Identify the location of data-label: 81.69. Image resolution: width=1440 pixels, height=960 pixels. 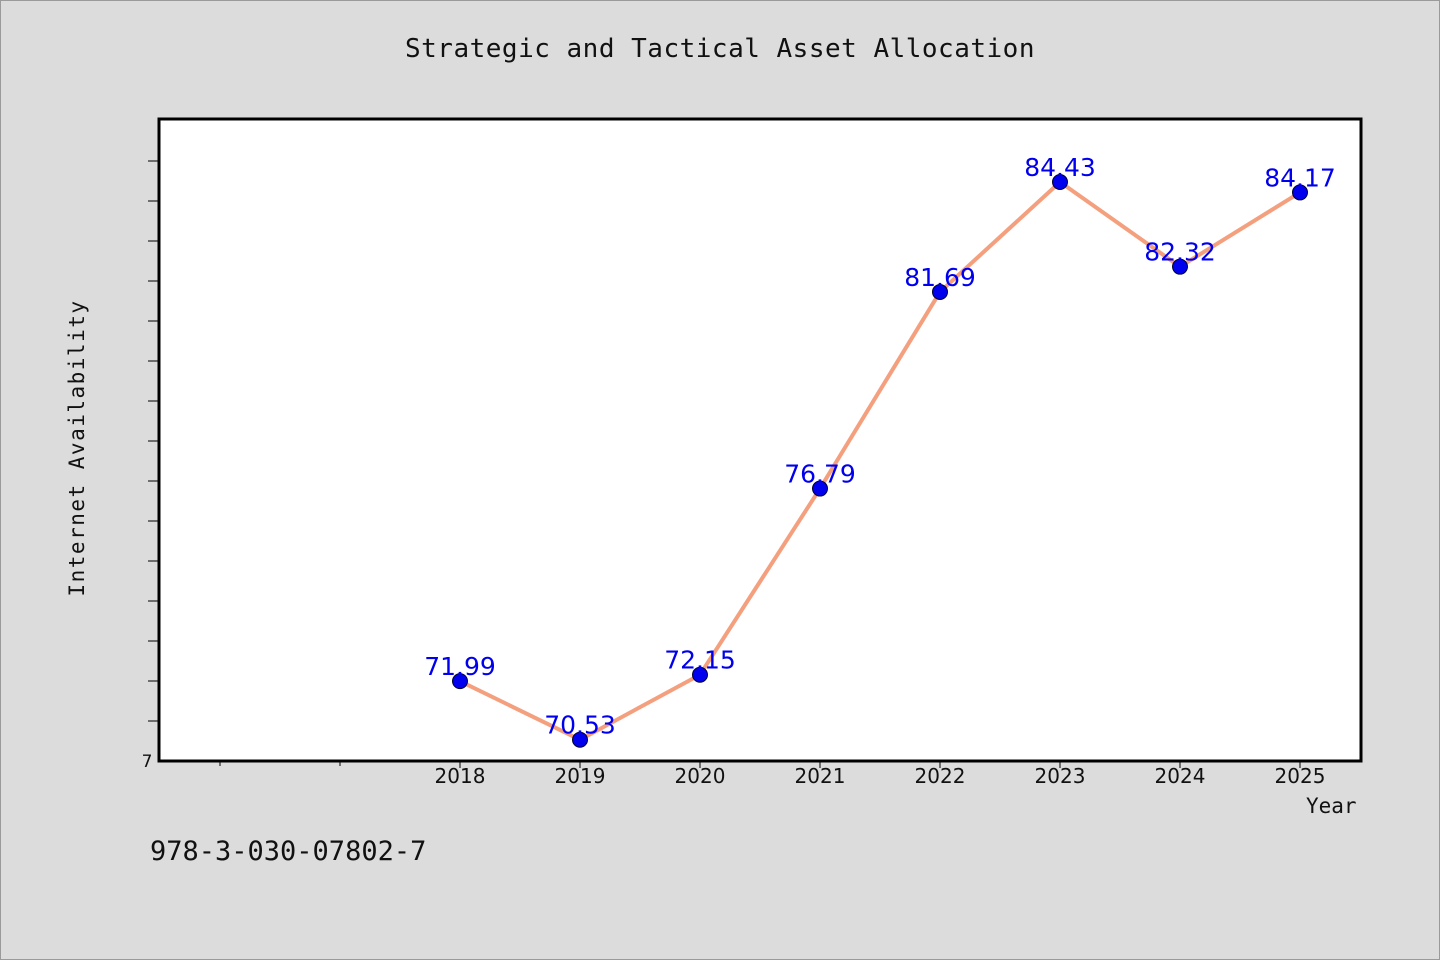
(940, 277).